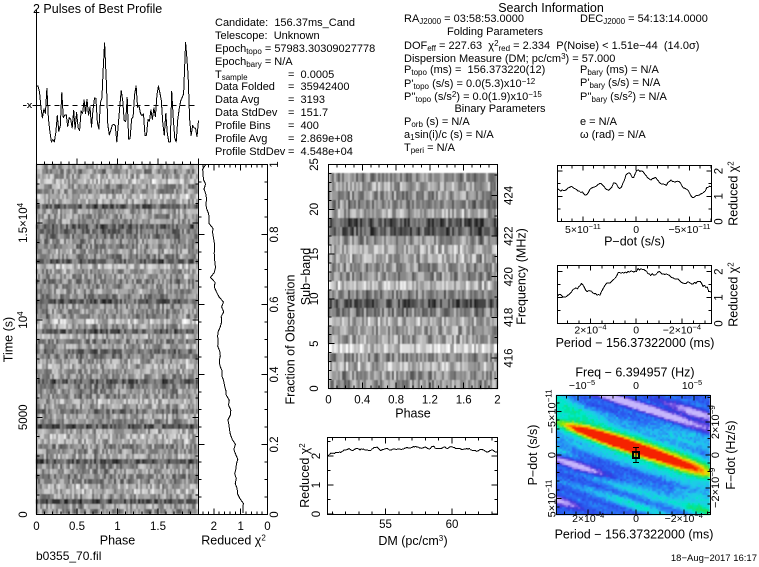 This screenshot has height=567, width=759. I want to click on svg-text: 5, so click(315, 343).